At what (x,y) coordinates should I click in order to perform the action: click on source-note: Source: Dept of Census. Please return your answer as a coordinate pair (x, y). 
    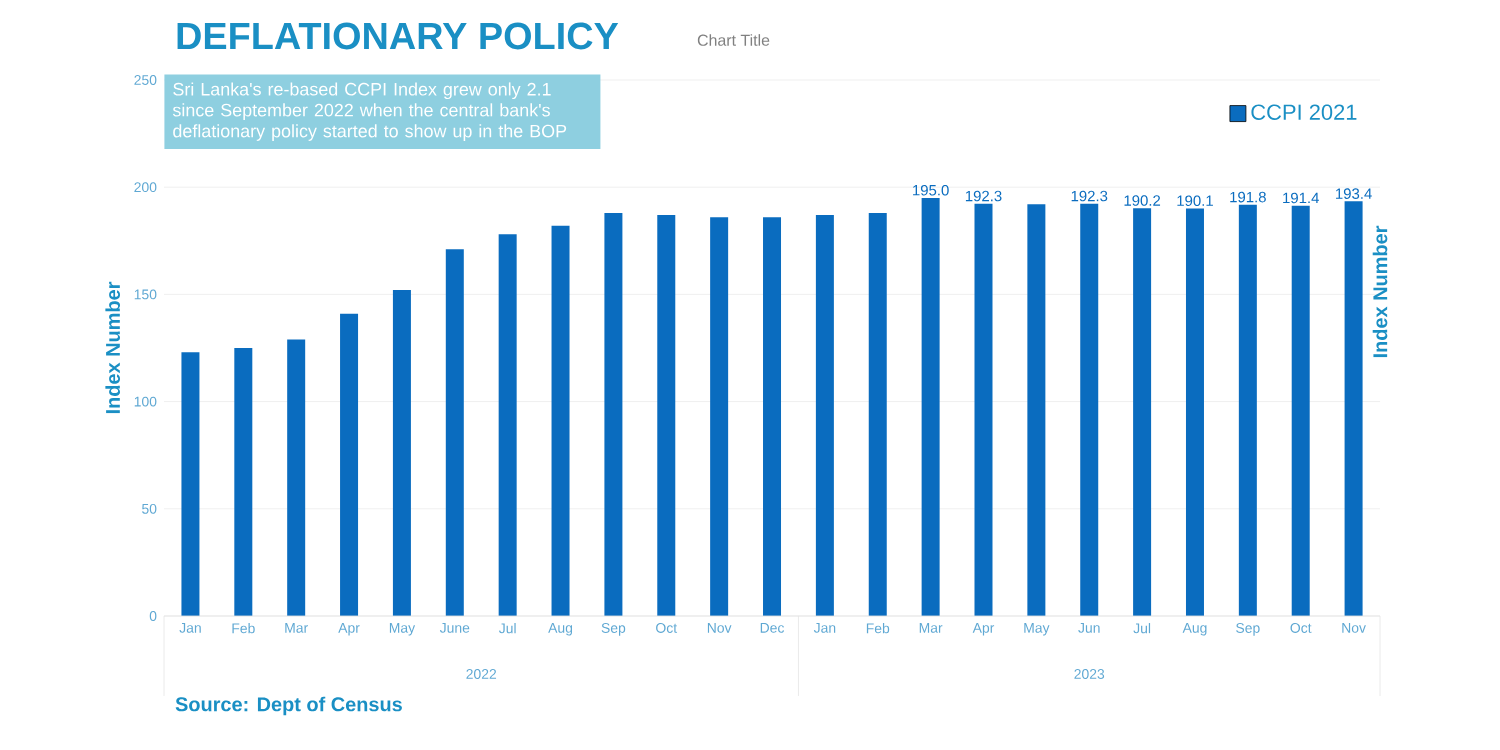
    Looking at the image, I should click on (288, 706).